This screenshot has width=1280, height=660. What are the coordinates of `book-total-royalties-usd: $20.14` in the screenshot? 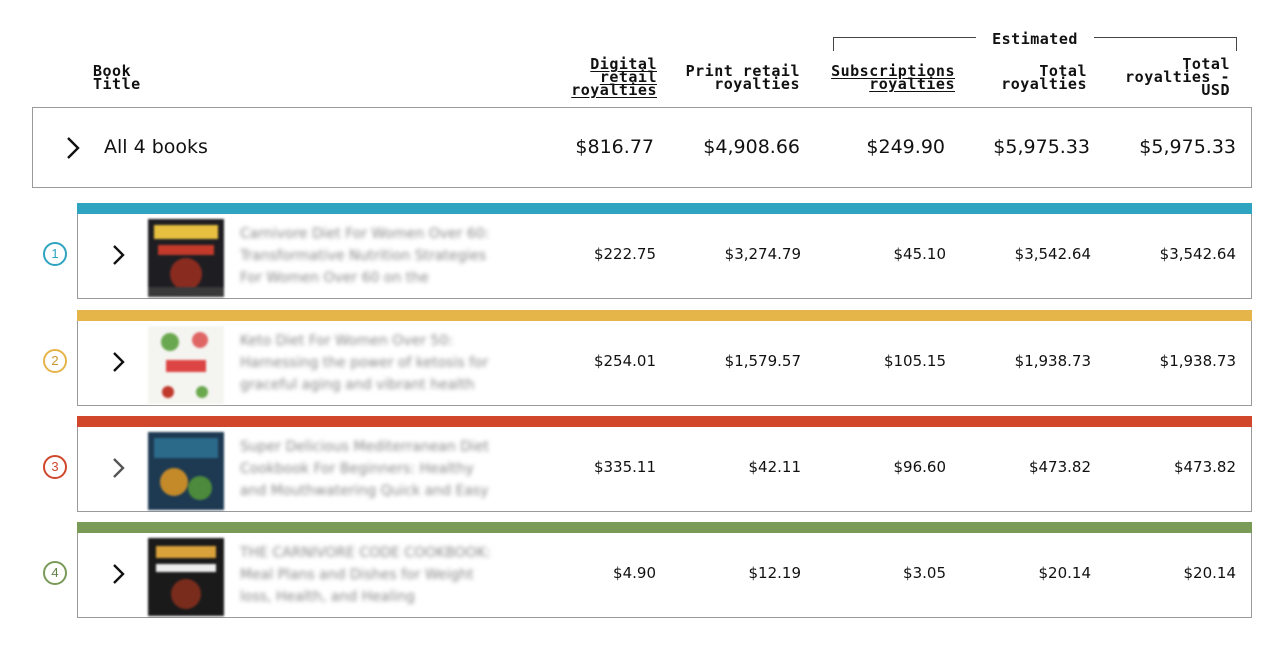 It's located at (1210, 573).